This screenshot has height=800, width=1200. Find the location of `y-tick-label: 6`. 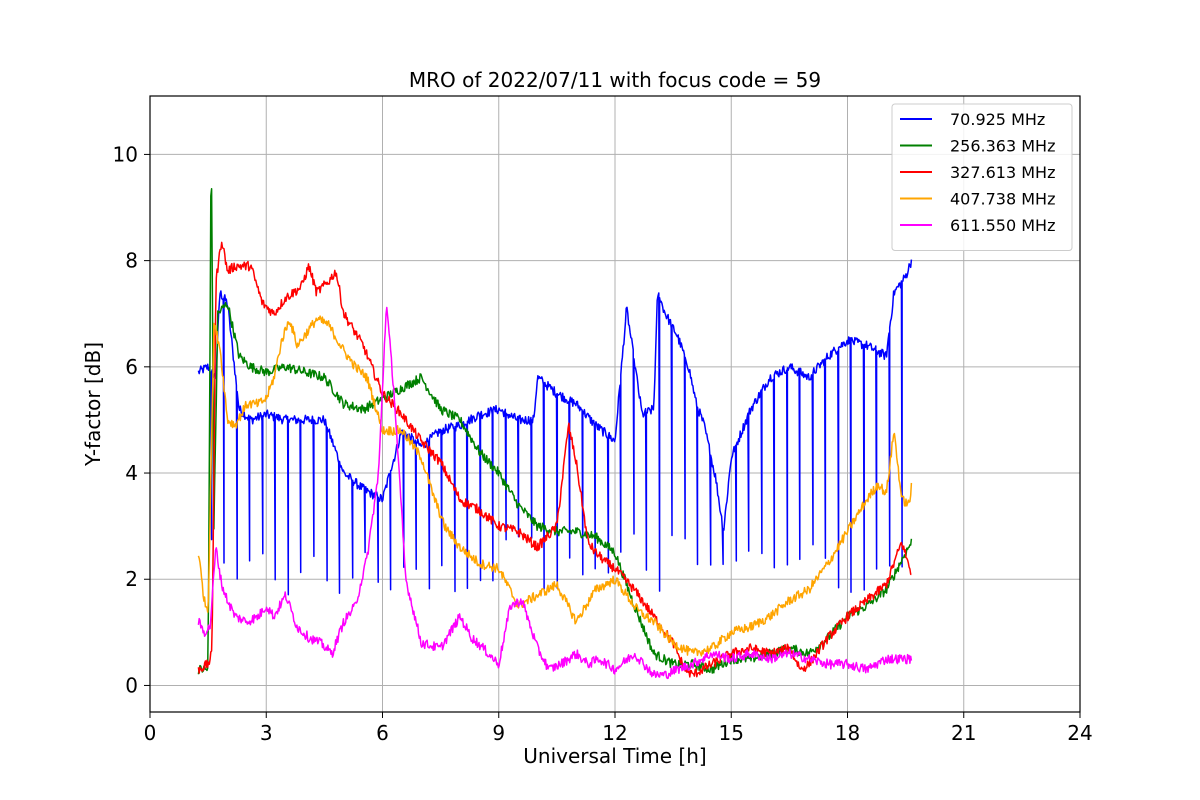

y-tick-label: 6 is located at coordinates (131, 367).